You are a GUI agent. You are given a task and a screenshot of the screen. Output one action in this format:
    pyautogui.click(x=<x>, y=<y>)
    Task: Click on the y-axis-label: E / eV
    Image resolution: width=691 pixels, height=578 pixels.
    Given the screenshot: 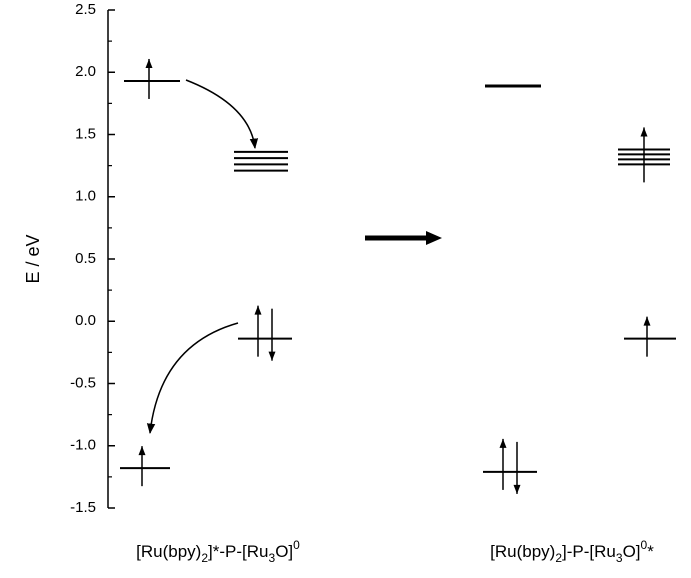 What is the action you would take?
    pyautogui.click(x=33, y=258)
    